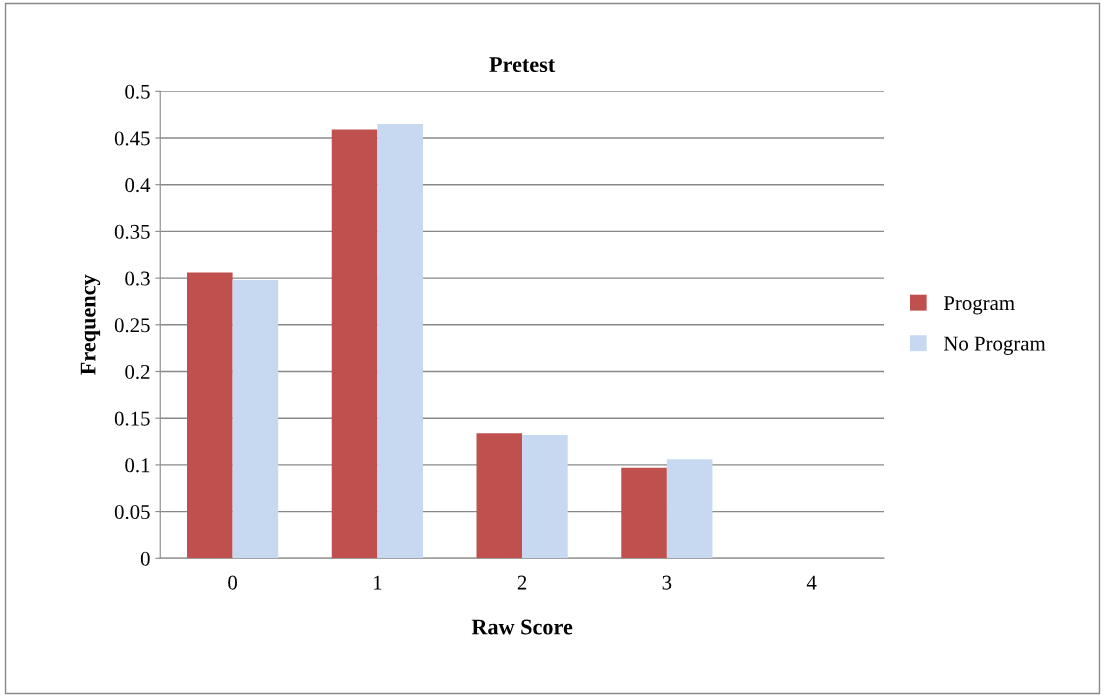 This screenshot has height=697, width=1105. What do you see at coordinates (522, 65) in the screenshot?
I see `chart-title: Pretest` at bounding box center [522, 65].